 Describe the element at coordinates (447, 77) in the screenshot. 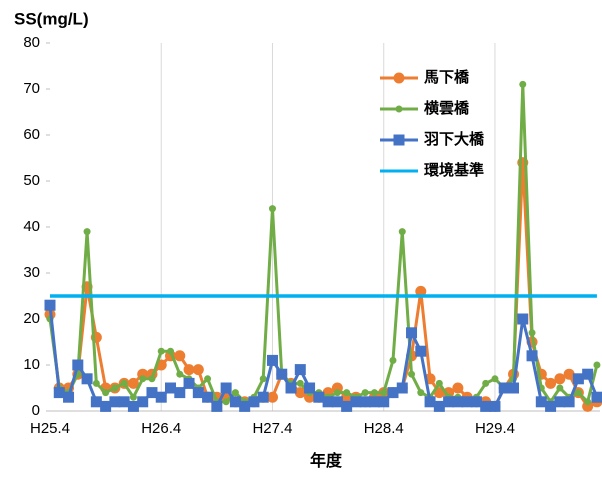

I see `legend-label: 馬下橋` at that location.